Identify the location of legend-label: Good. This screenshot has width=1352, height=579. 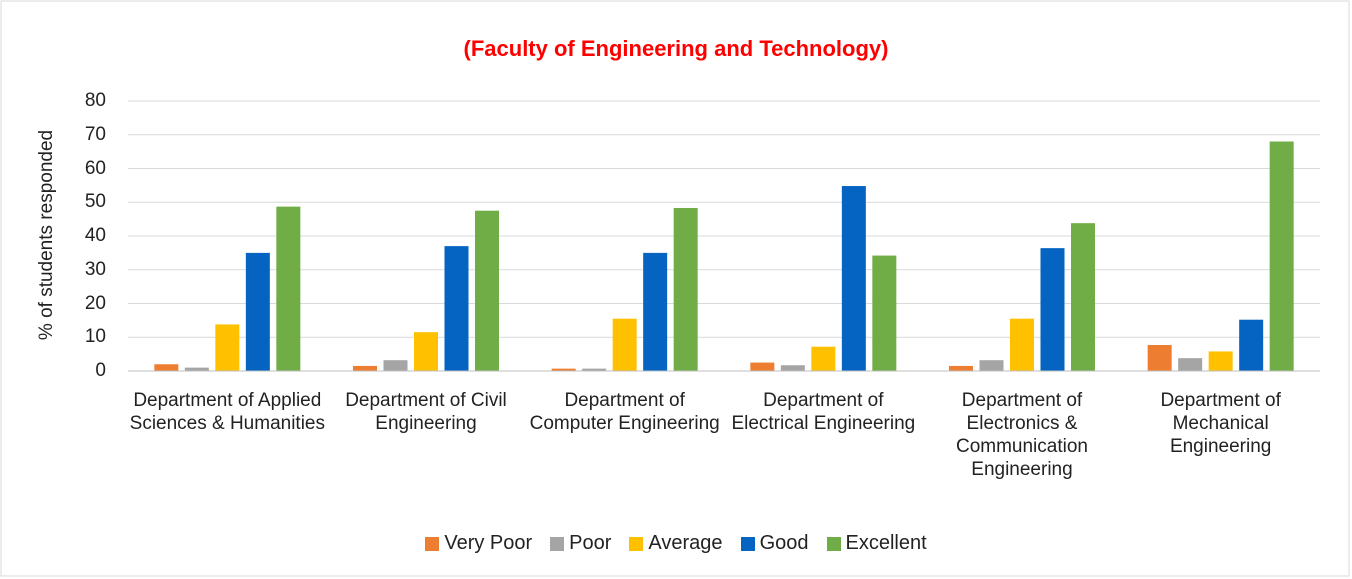
(784, 543).